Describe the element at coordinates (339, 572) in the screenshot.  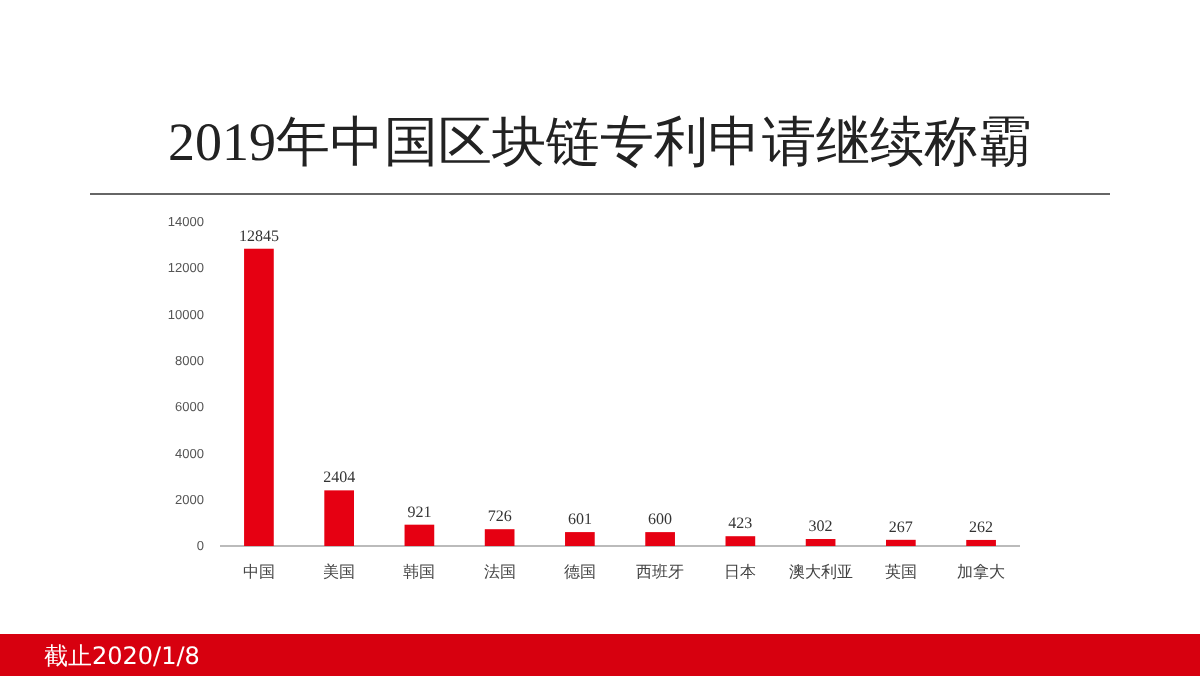
I see `x-tick-label: 美国` at that location.